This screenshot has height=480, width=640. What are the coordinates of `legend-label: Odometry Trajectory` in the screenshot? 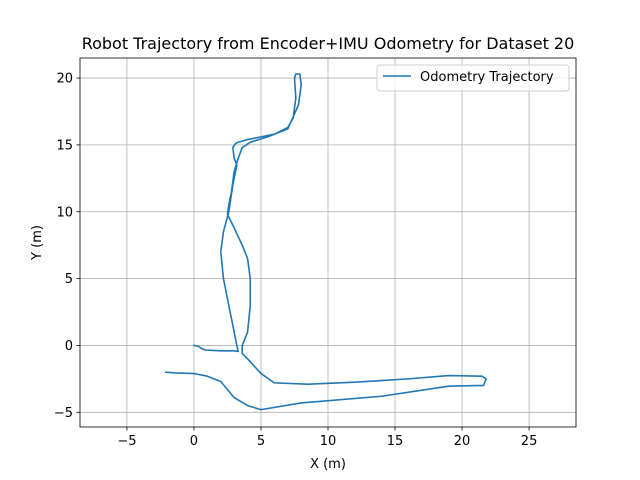 It's located at (487, 77).